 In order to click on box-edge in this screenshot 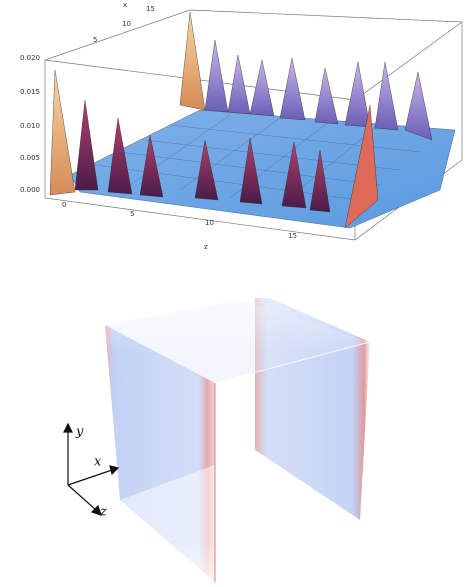, I will do `click(253, 61)`.